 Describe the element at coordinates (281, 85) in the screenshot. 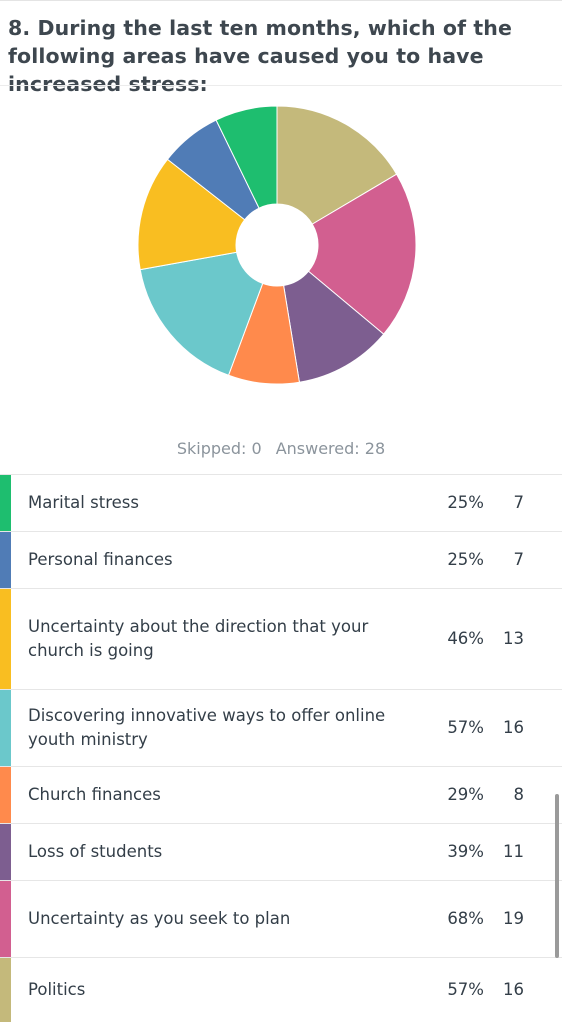

I see `title-divider` at that location.